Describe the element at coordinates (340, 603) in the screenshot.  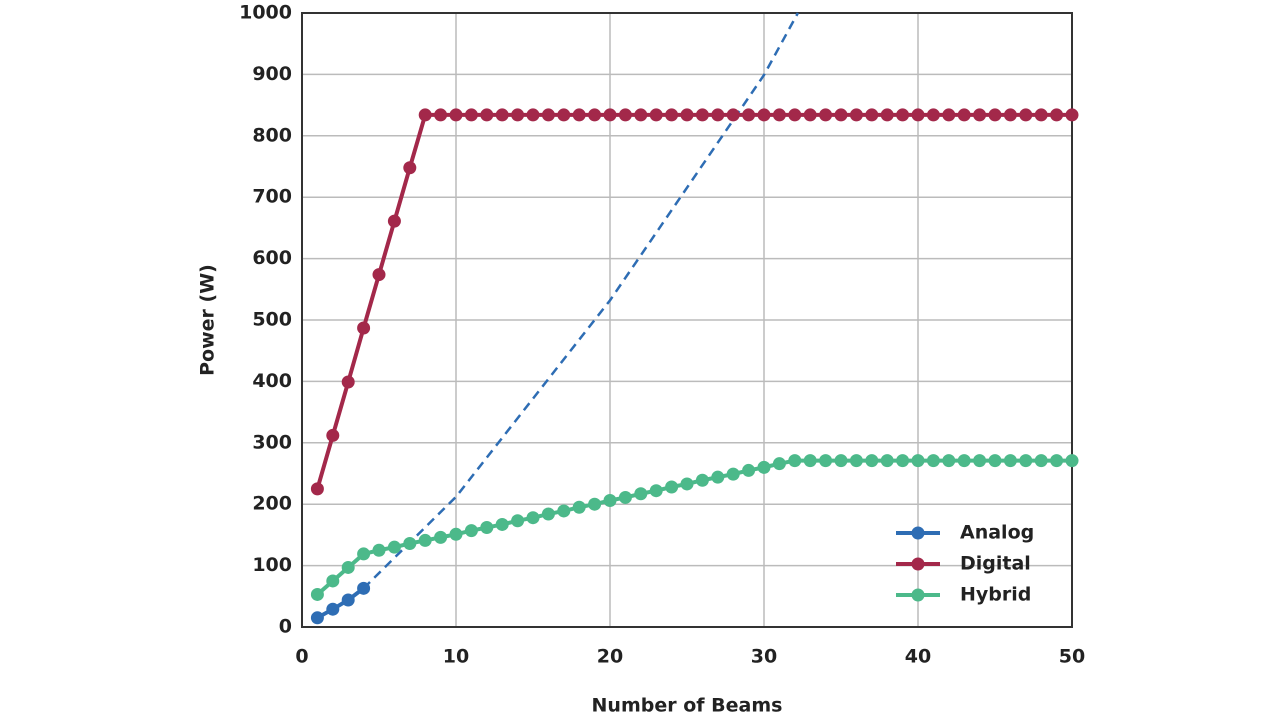
I see `series-line` at that location.